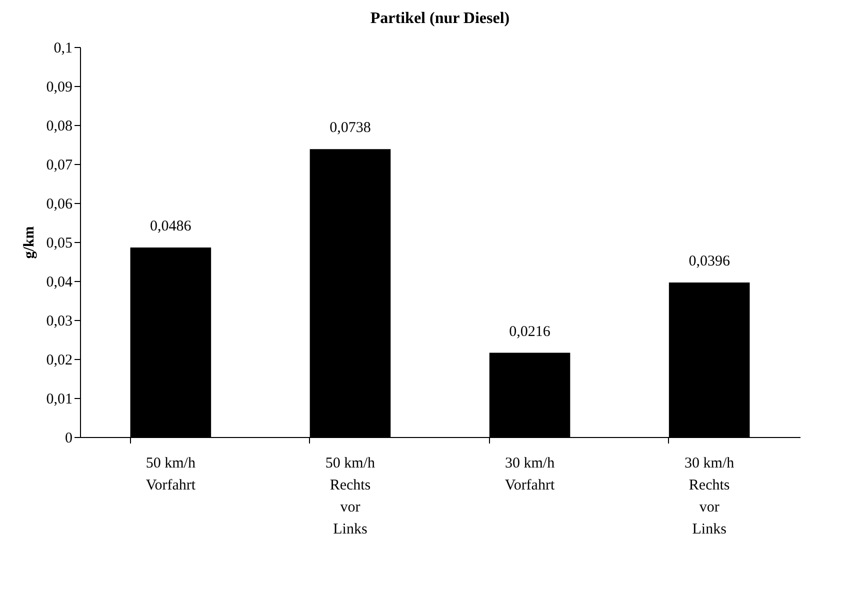  Describe the element at coordinates (59, 322) in the screenshot. I see `y-tick-label: 0,03` at that location.